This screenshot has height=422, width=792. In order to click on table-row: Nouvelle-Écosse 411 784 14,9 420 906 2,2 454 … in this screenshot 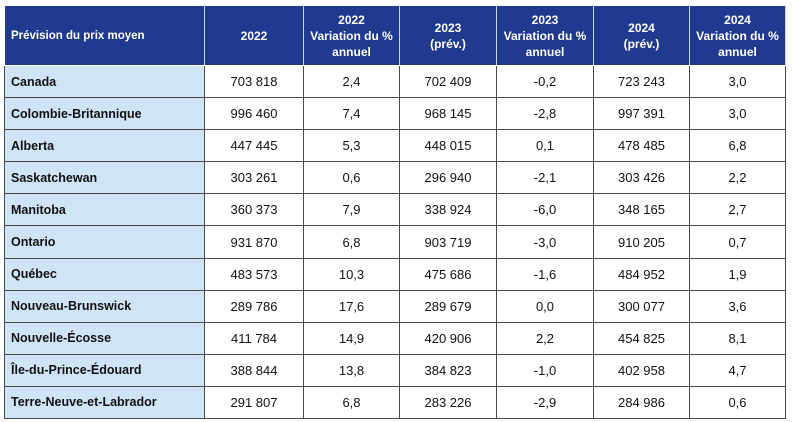, I will do `click(395, 338)`.